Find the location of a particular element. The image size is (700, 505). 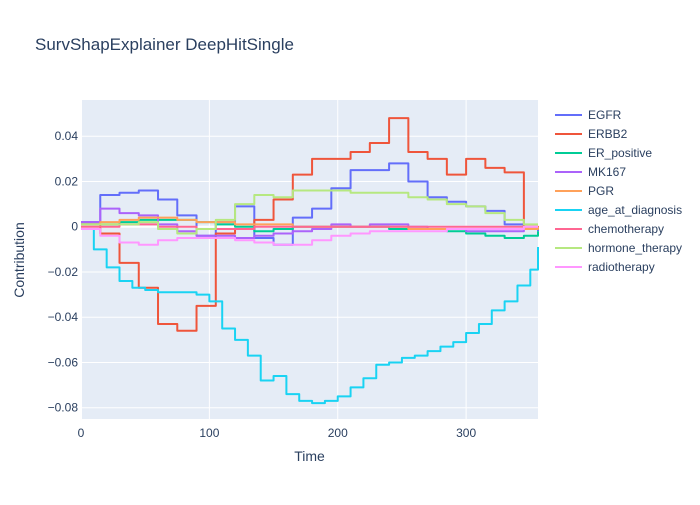

y-tick-label: −0.08 is located at coordinates (63, 408).